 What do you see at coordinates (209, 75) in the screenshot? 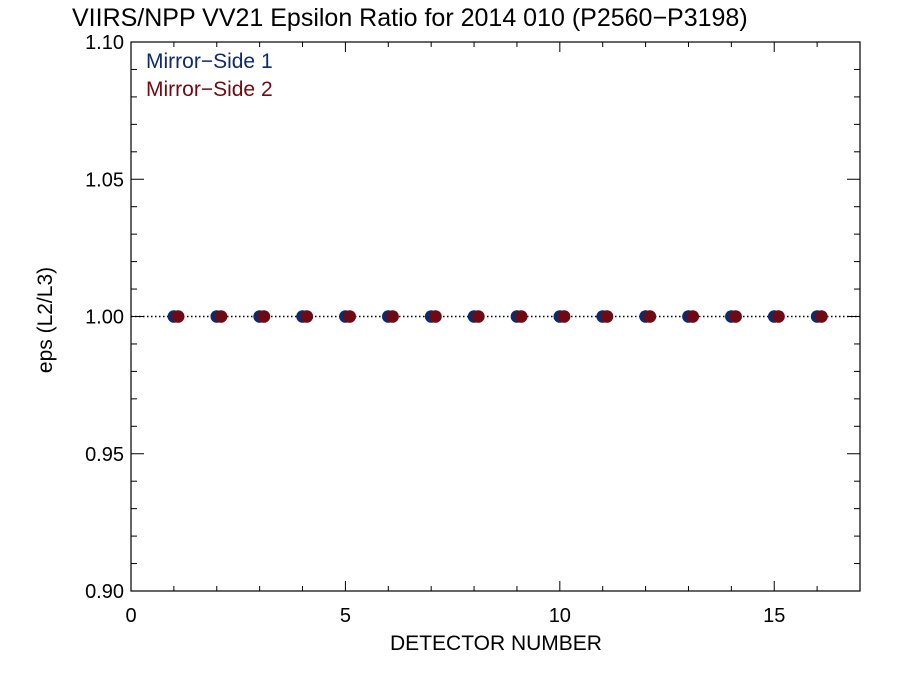
I see `legend: Mirror−Side 1 Mirror−Side 2` at bounding box center [209, 75].